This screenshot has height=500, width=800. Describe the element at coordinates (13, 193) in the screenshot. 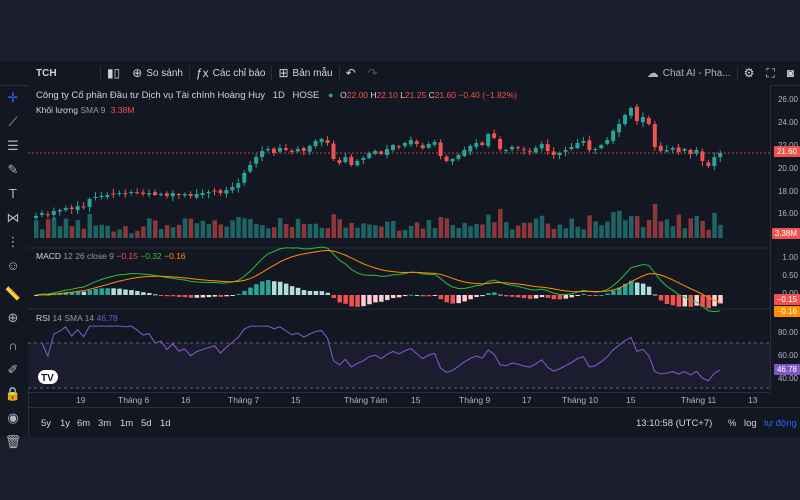

I see `text-icon: T` at that location.